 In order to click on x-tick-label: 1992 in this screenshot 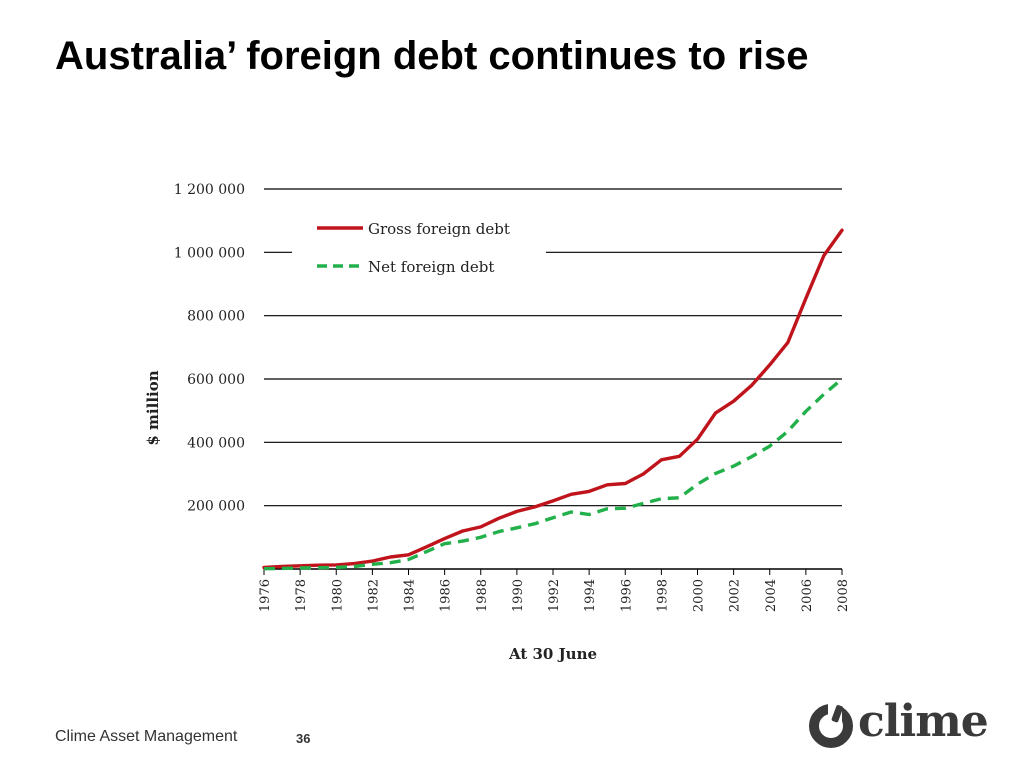, I will do `click(554, 595)`.